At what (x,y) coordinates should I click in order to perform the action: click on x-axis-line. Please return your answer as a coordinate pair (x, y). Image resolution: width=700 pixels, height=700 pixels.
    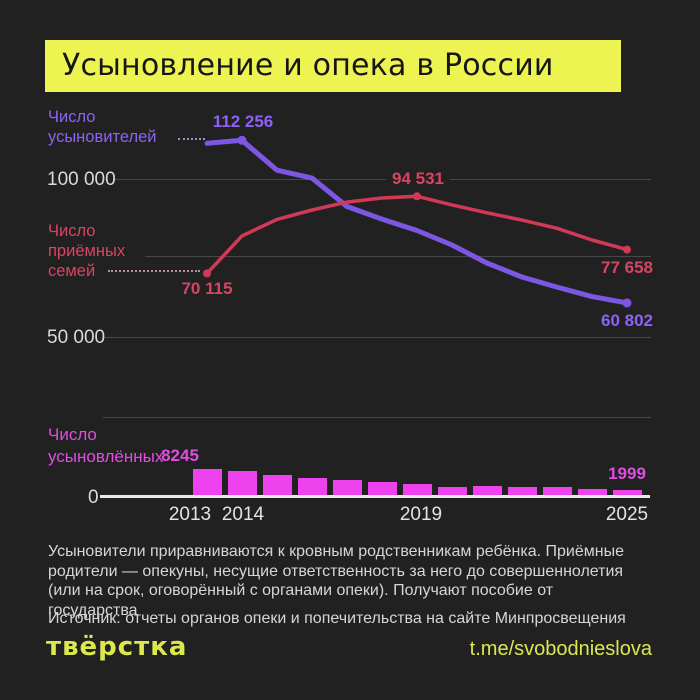
    Looking at the image, I should click on (375, 496).